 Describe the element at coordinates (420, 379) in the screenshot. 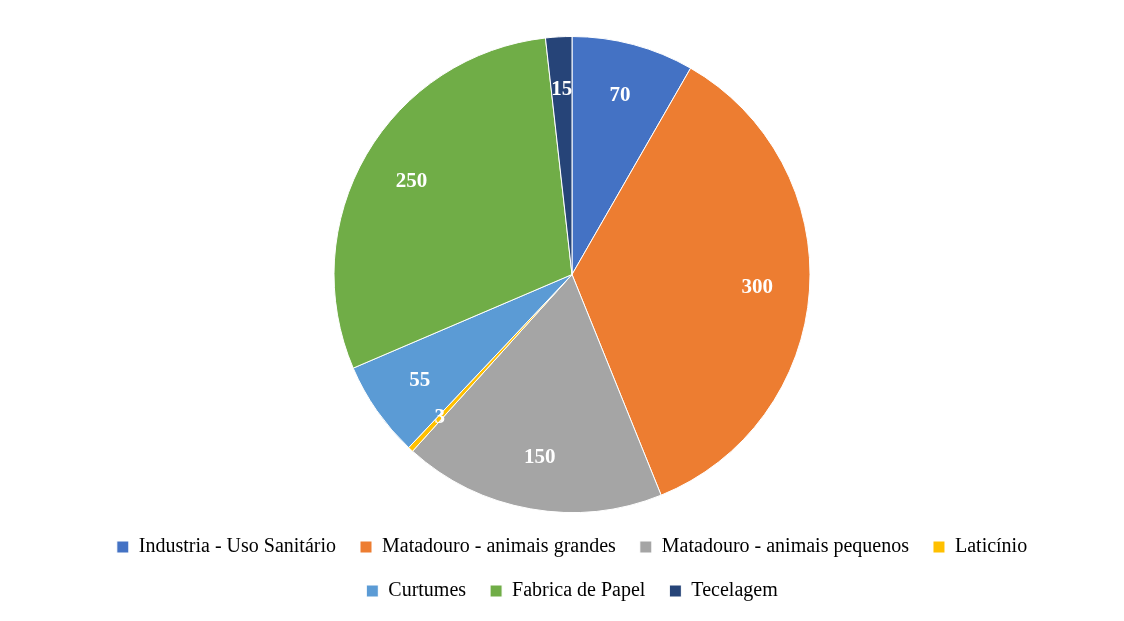

I see `data-label: 55` at that location.